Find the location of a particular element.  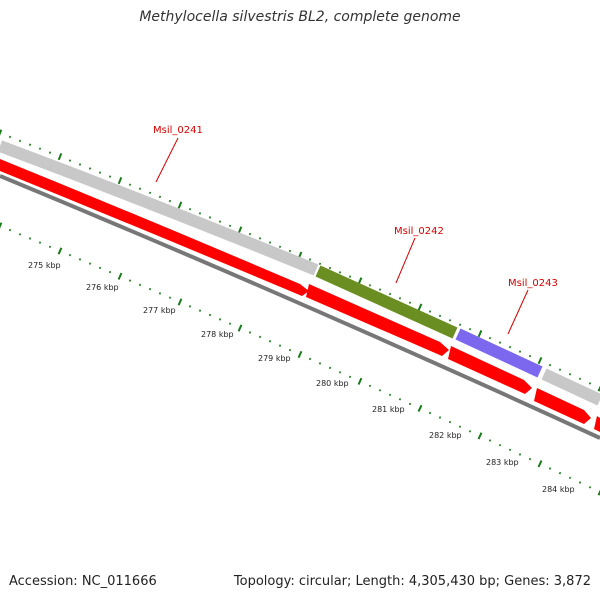

gene-label-msil-0242: Msil_0242 is located at coordinates (419, 231).